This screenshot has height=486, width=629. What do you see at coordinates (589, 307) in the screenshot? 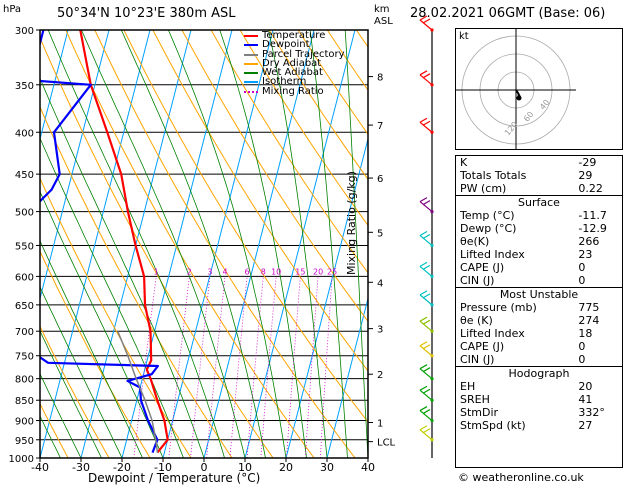
I see `index-value: 775` at bounding box center [589, 307].